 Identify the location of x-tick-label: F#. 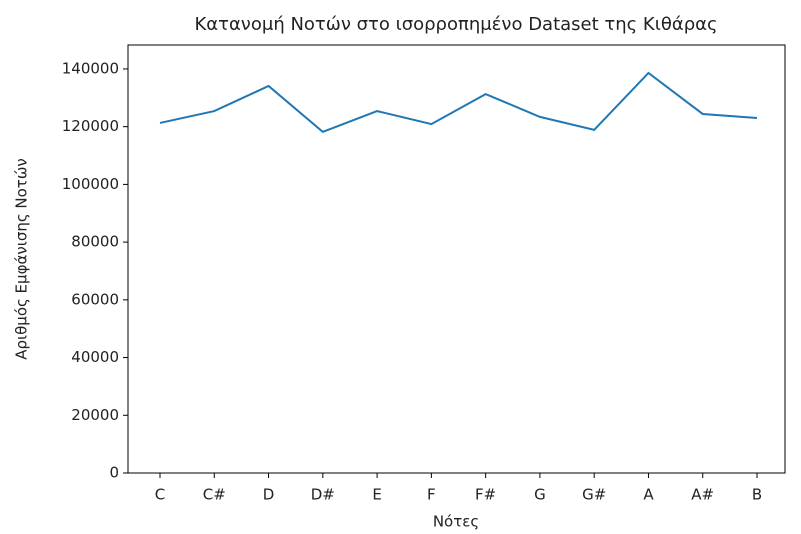
(485, 495).